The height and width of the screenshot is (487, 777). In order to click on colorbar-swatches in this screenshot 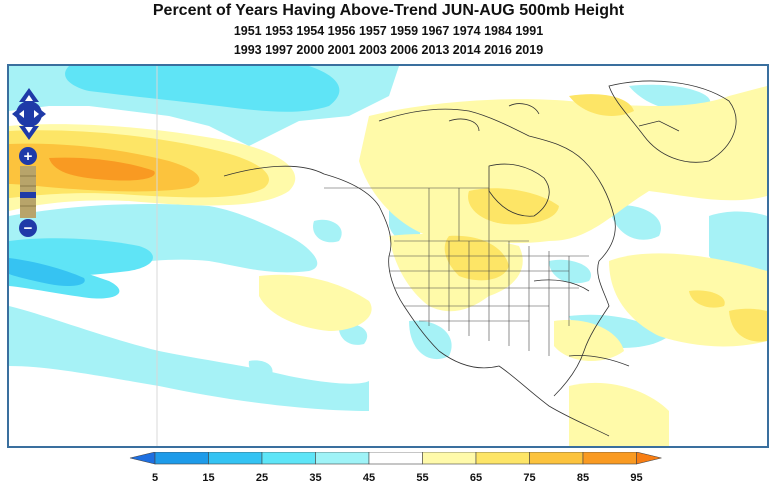, I will do `click(395, 458)`.